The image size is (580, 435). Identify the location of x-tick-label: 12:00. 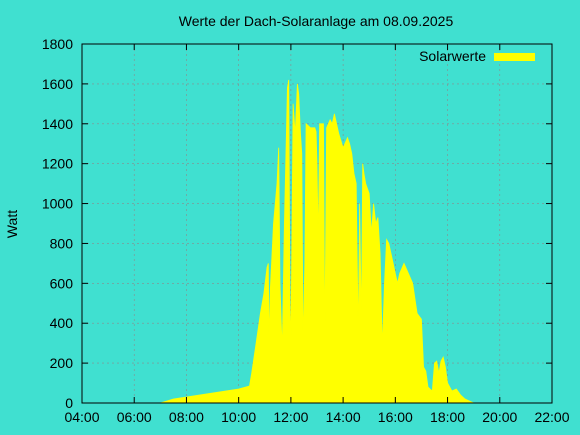
(290, 417).